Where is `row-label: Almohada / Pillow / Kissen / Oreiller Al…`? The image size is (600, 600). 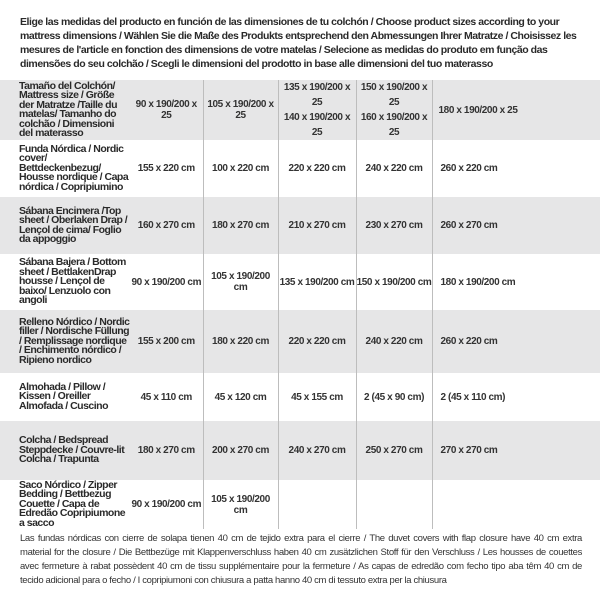
row-label: Almohada / Pillow / Kissen / Oreiller Al… is located at coordinates (64, 396).